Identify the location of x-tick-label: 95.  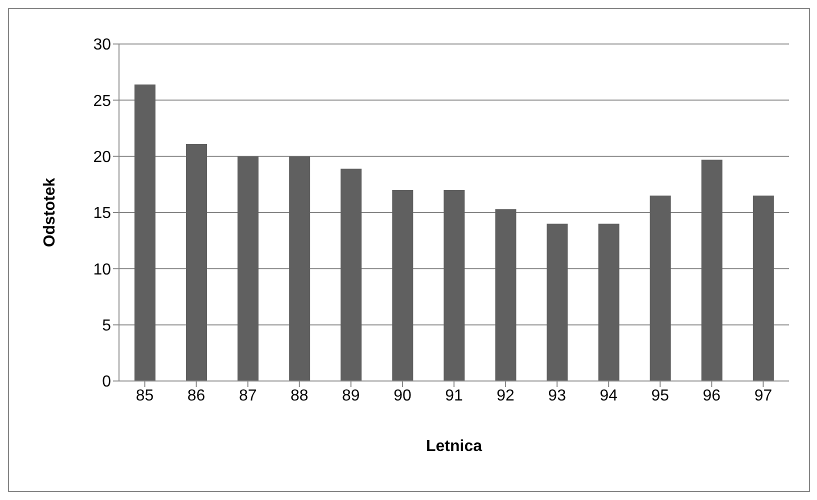
(660, 395).